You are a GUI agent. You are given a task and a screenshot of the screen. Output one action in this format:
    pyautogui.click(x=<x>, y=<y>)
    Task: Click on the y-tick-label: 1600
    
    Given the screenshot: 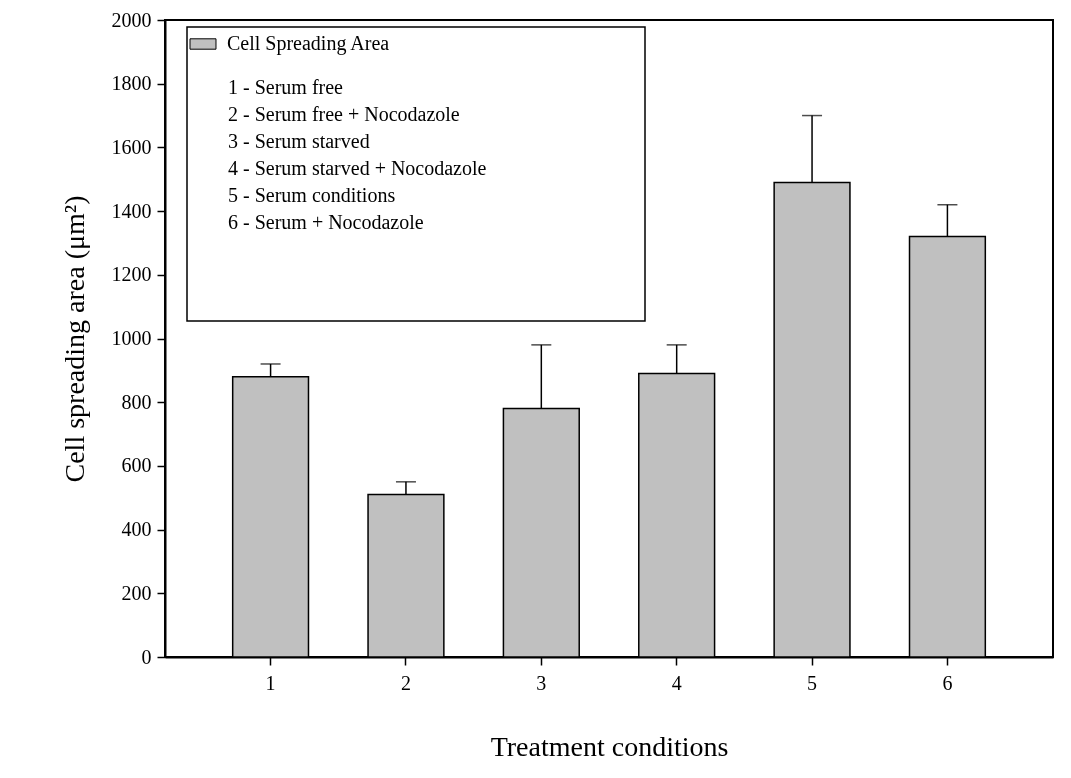 What is the action you would take?
    pyautogui.click(x=131, y=146)
    